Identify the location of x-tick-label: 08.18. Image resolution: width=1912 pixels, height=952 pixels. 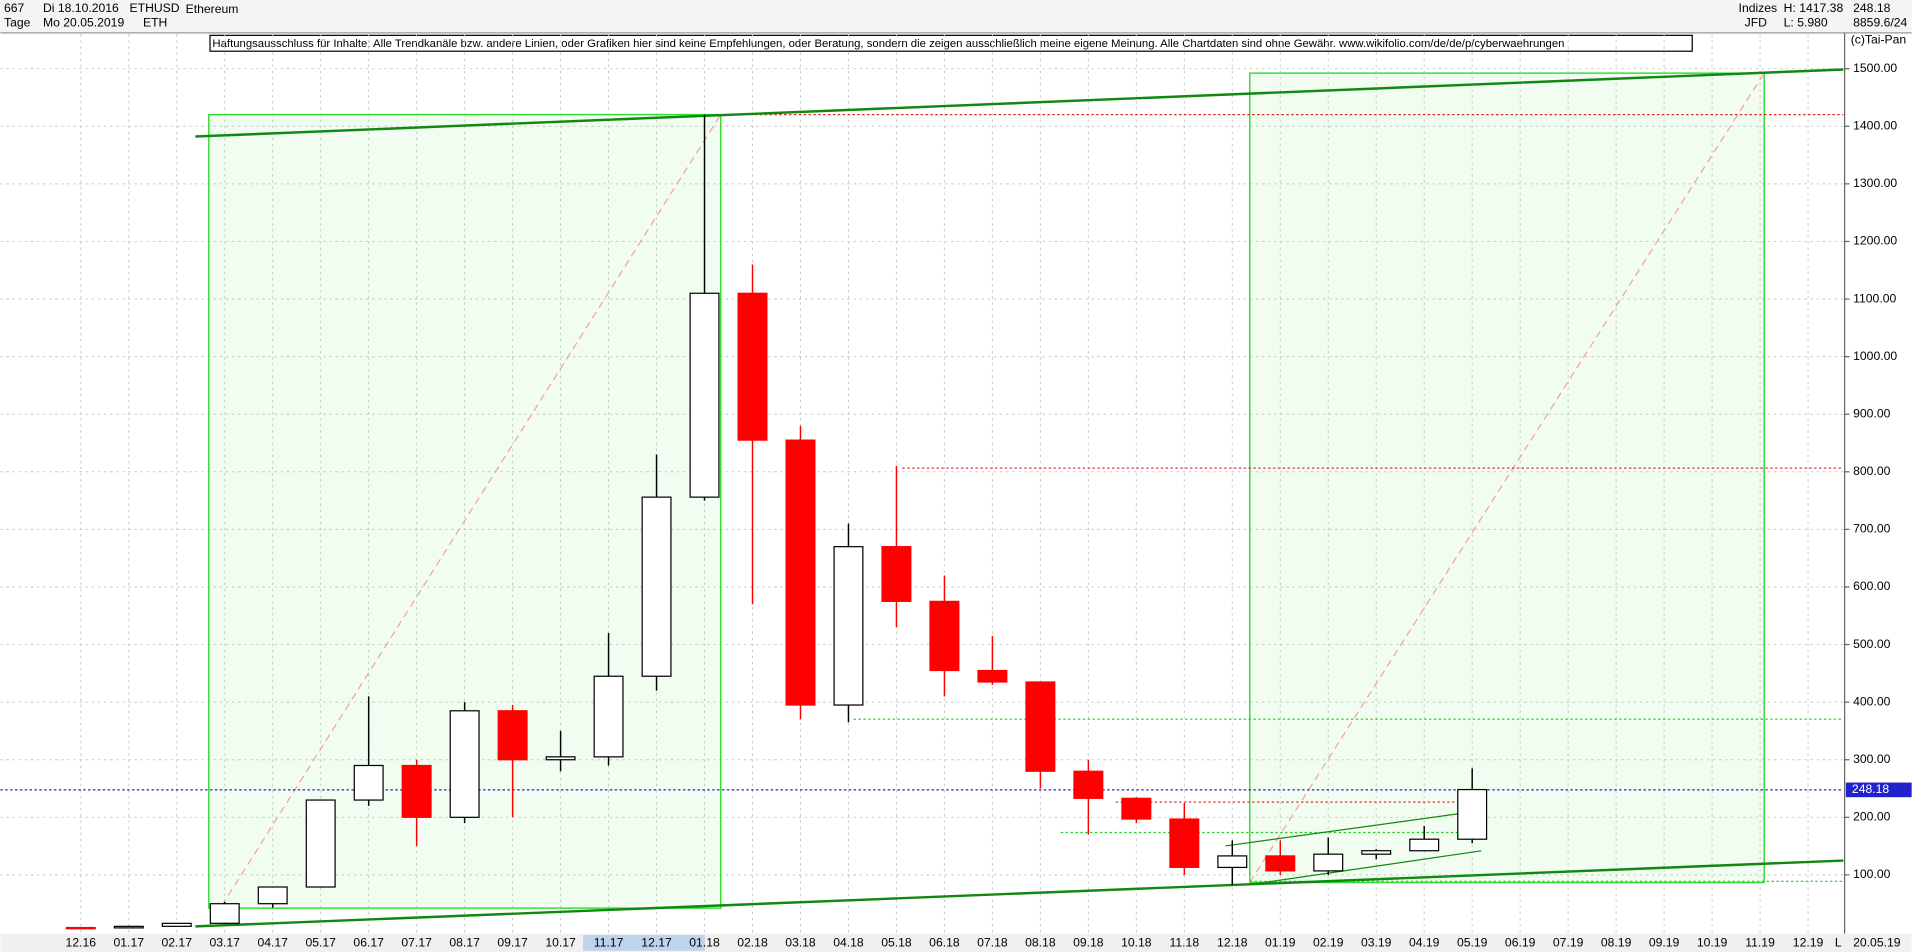
(1040, 943).